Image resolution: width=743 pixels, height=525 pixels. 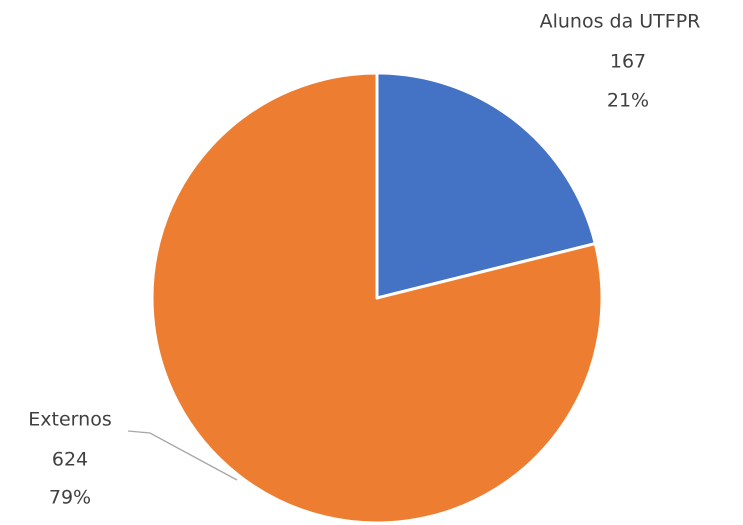 I want to click on slice-percent: 79%, so click(x=70, y=498).